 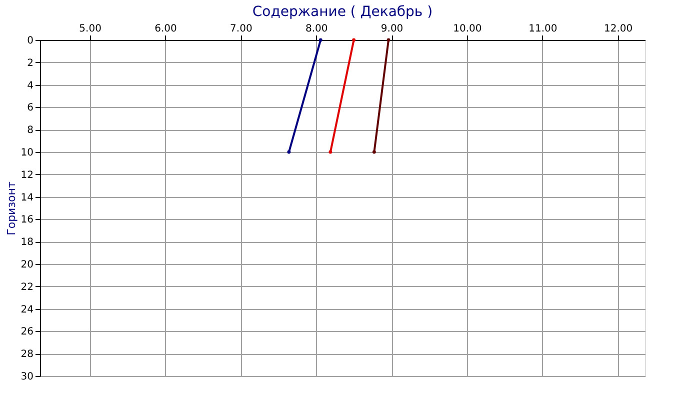 I want to click on y-tick-label: 2, so click(x=30, y=63).